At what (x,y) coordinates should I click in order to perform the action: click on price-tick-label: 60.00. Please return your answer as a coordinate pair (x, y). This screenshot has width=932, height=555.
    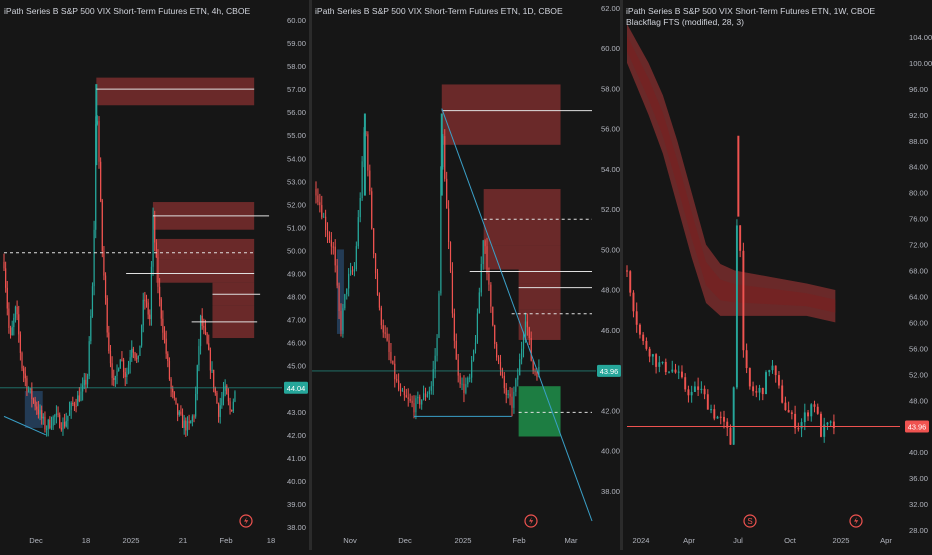
    Looking at the image, I should click on (296, 20).